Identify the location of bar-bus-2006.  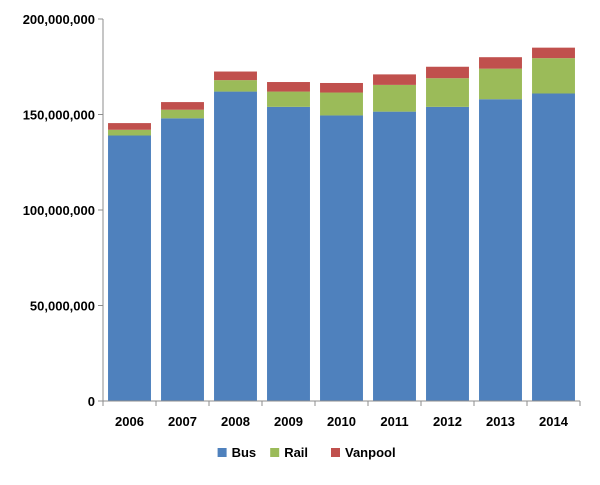
(129, 268).